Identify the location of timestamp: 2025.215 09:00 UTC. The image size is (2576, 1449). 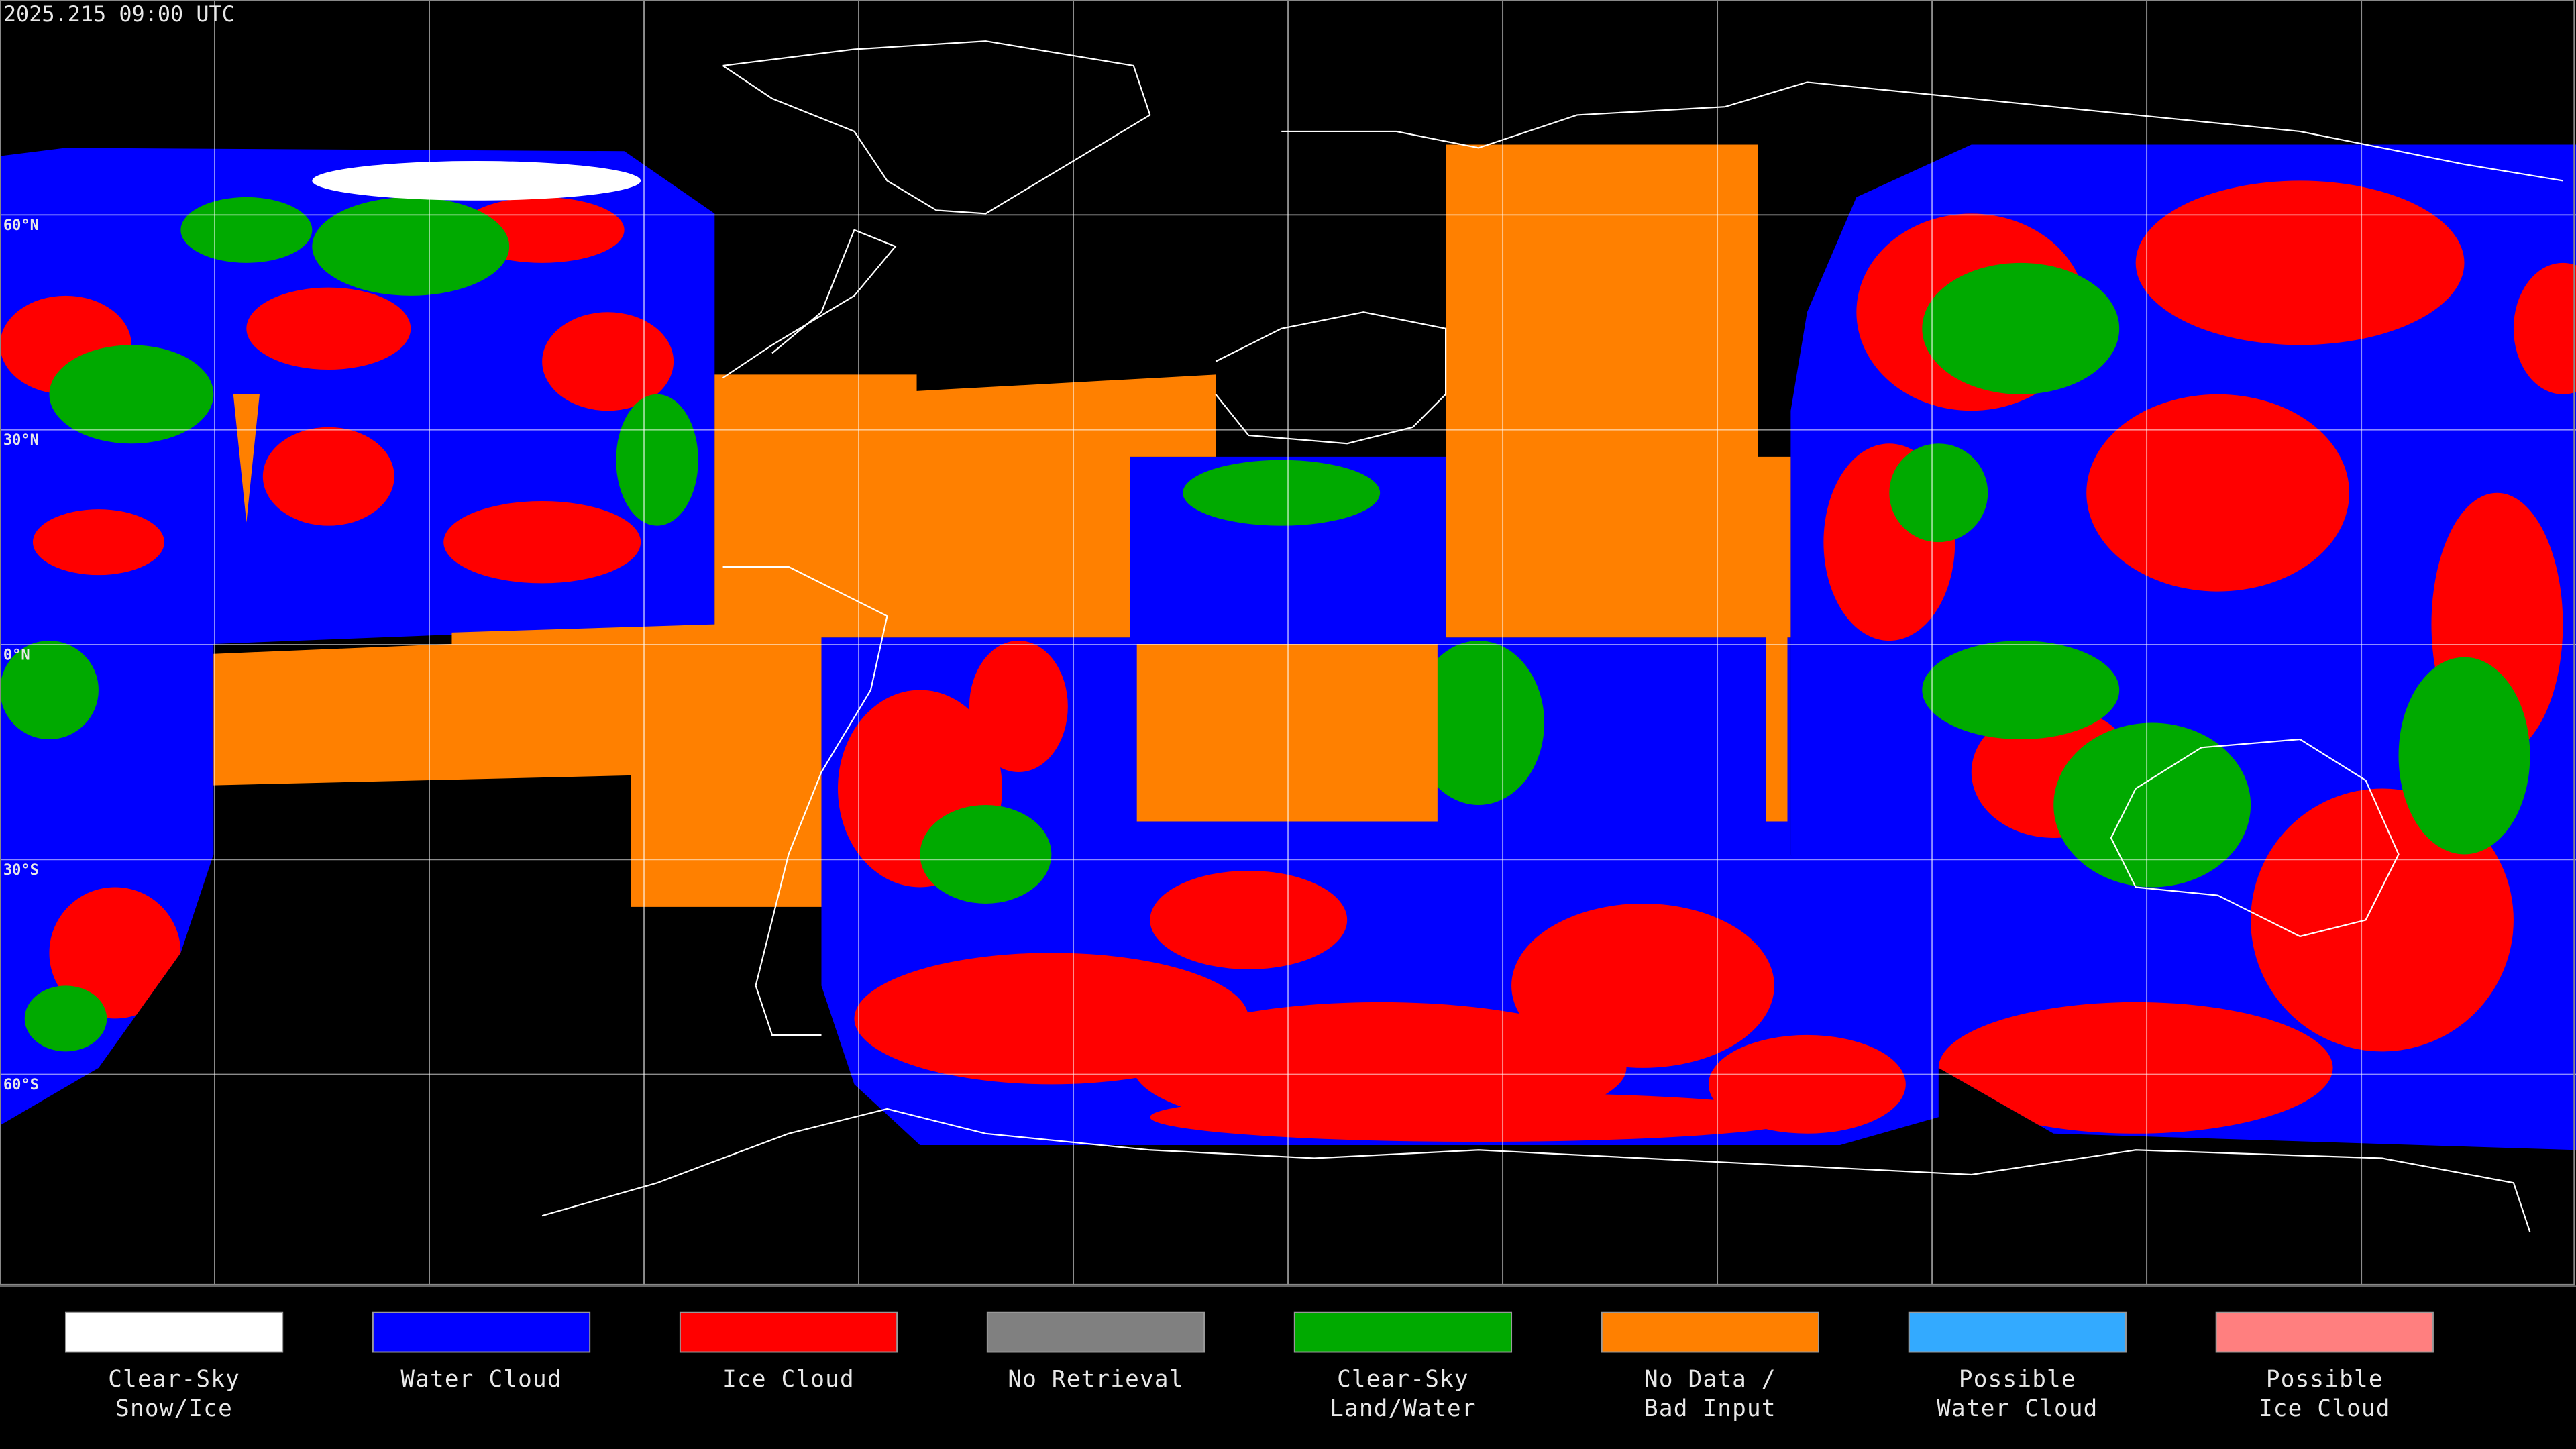
(119, 14).